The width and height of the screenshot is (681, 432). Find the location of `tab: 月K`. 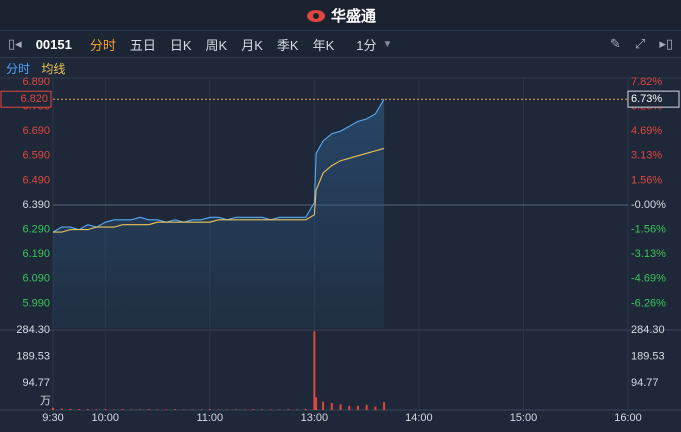

tab: 月K is located at coordinates (252, 45).